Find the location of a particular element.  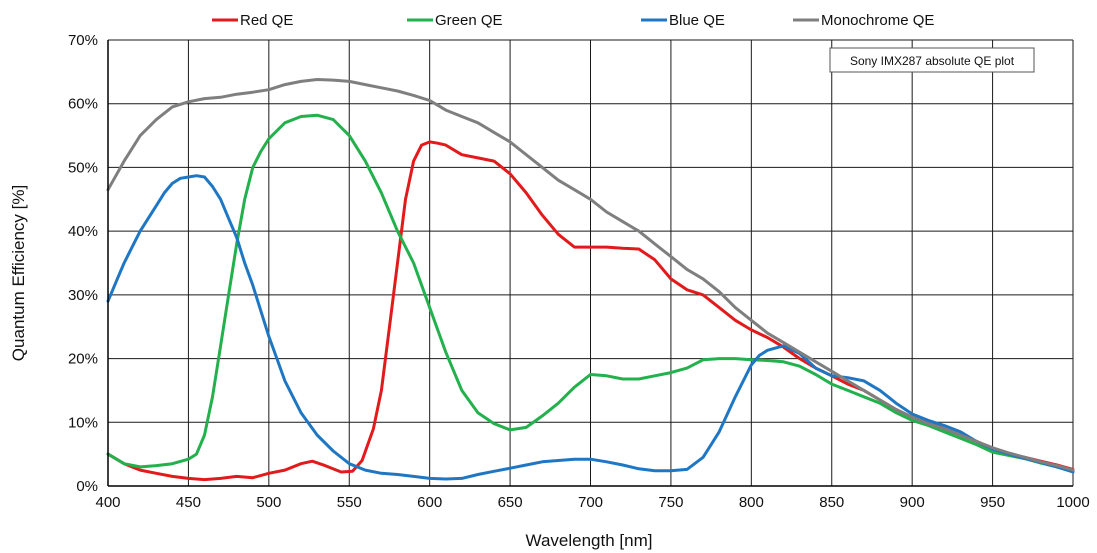

x-tick-labels: 400 450 500 550 600 650 700 750 800 850 900 950 1000 is located at coordinates (592, 502).